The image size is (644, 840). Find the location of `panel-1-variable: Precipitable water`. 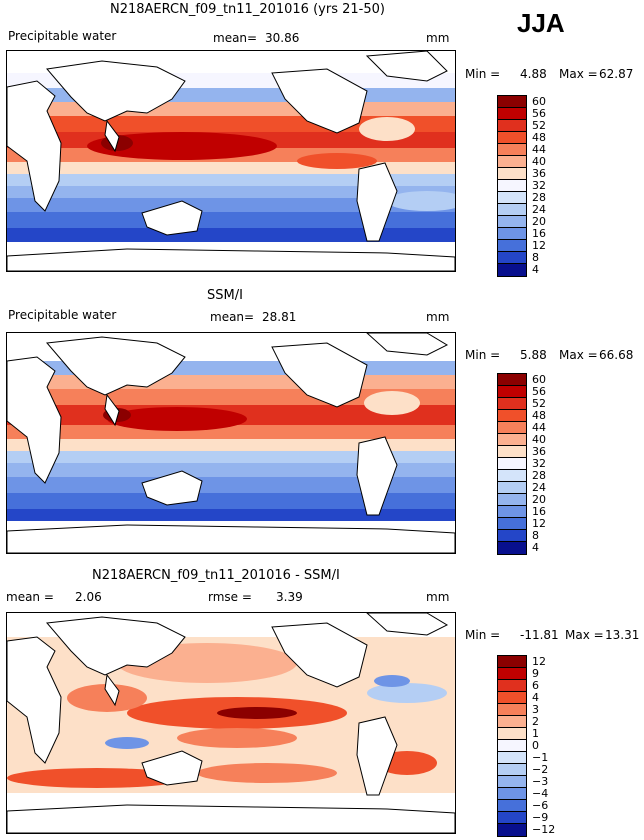

panel-1-variable: Precipitable water is located at coordinates (62, 36).